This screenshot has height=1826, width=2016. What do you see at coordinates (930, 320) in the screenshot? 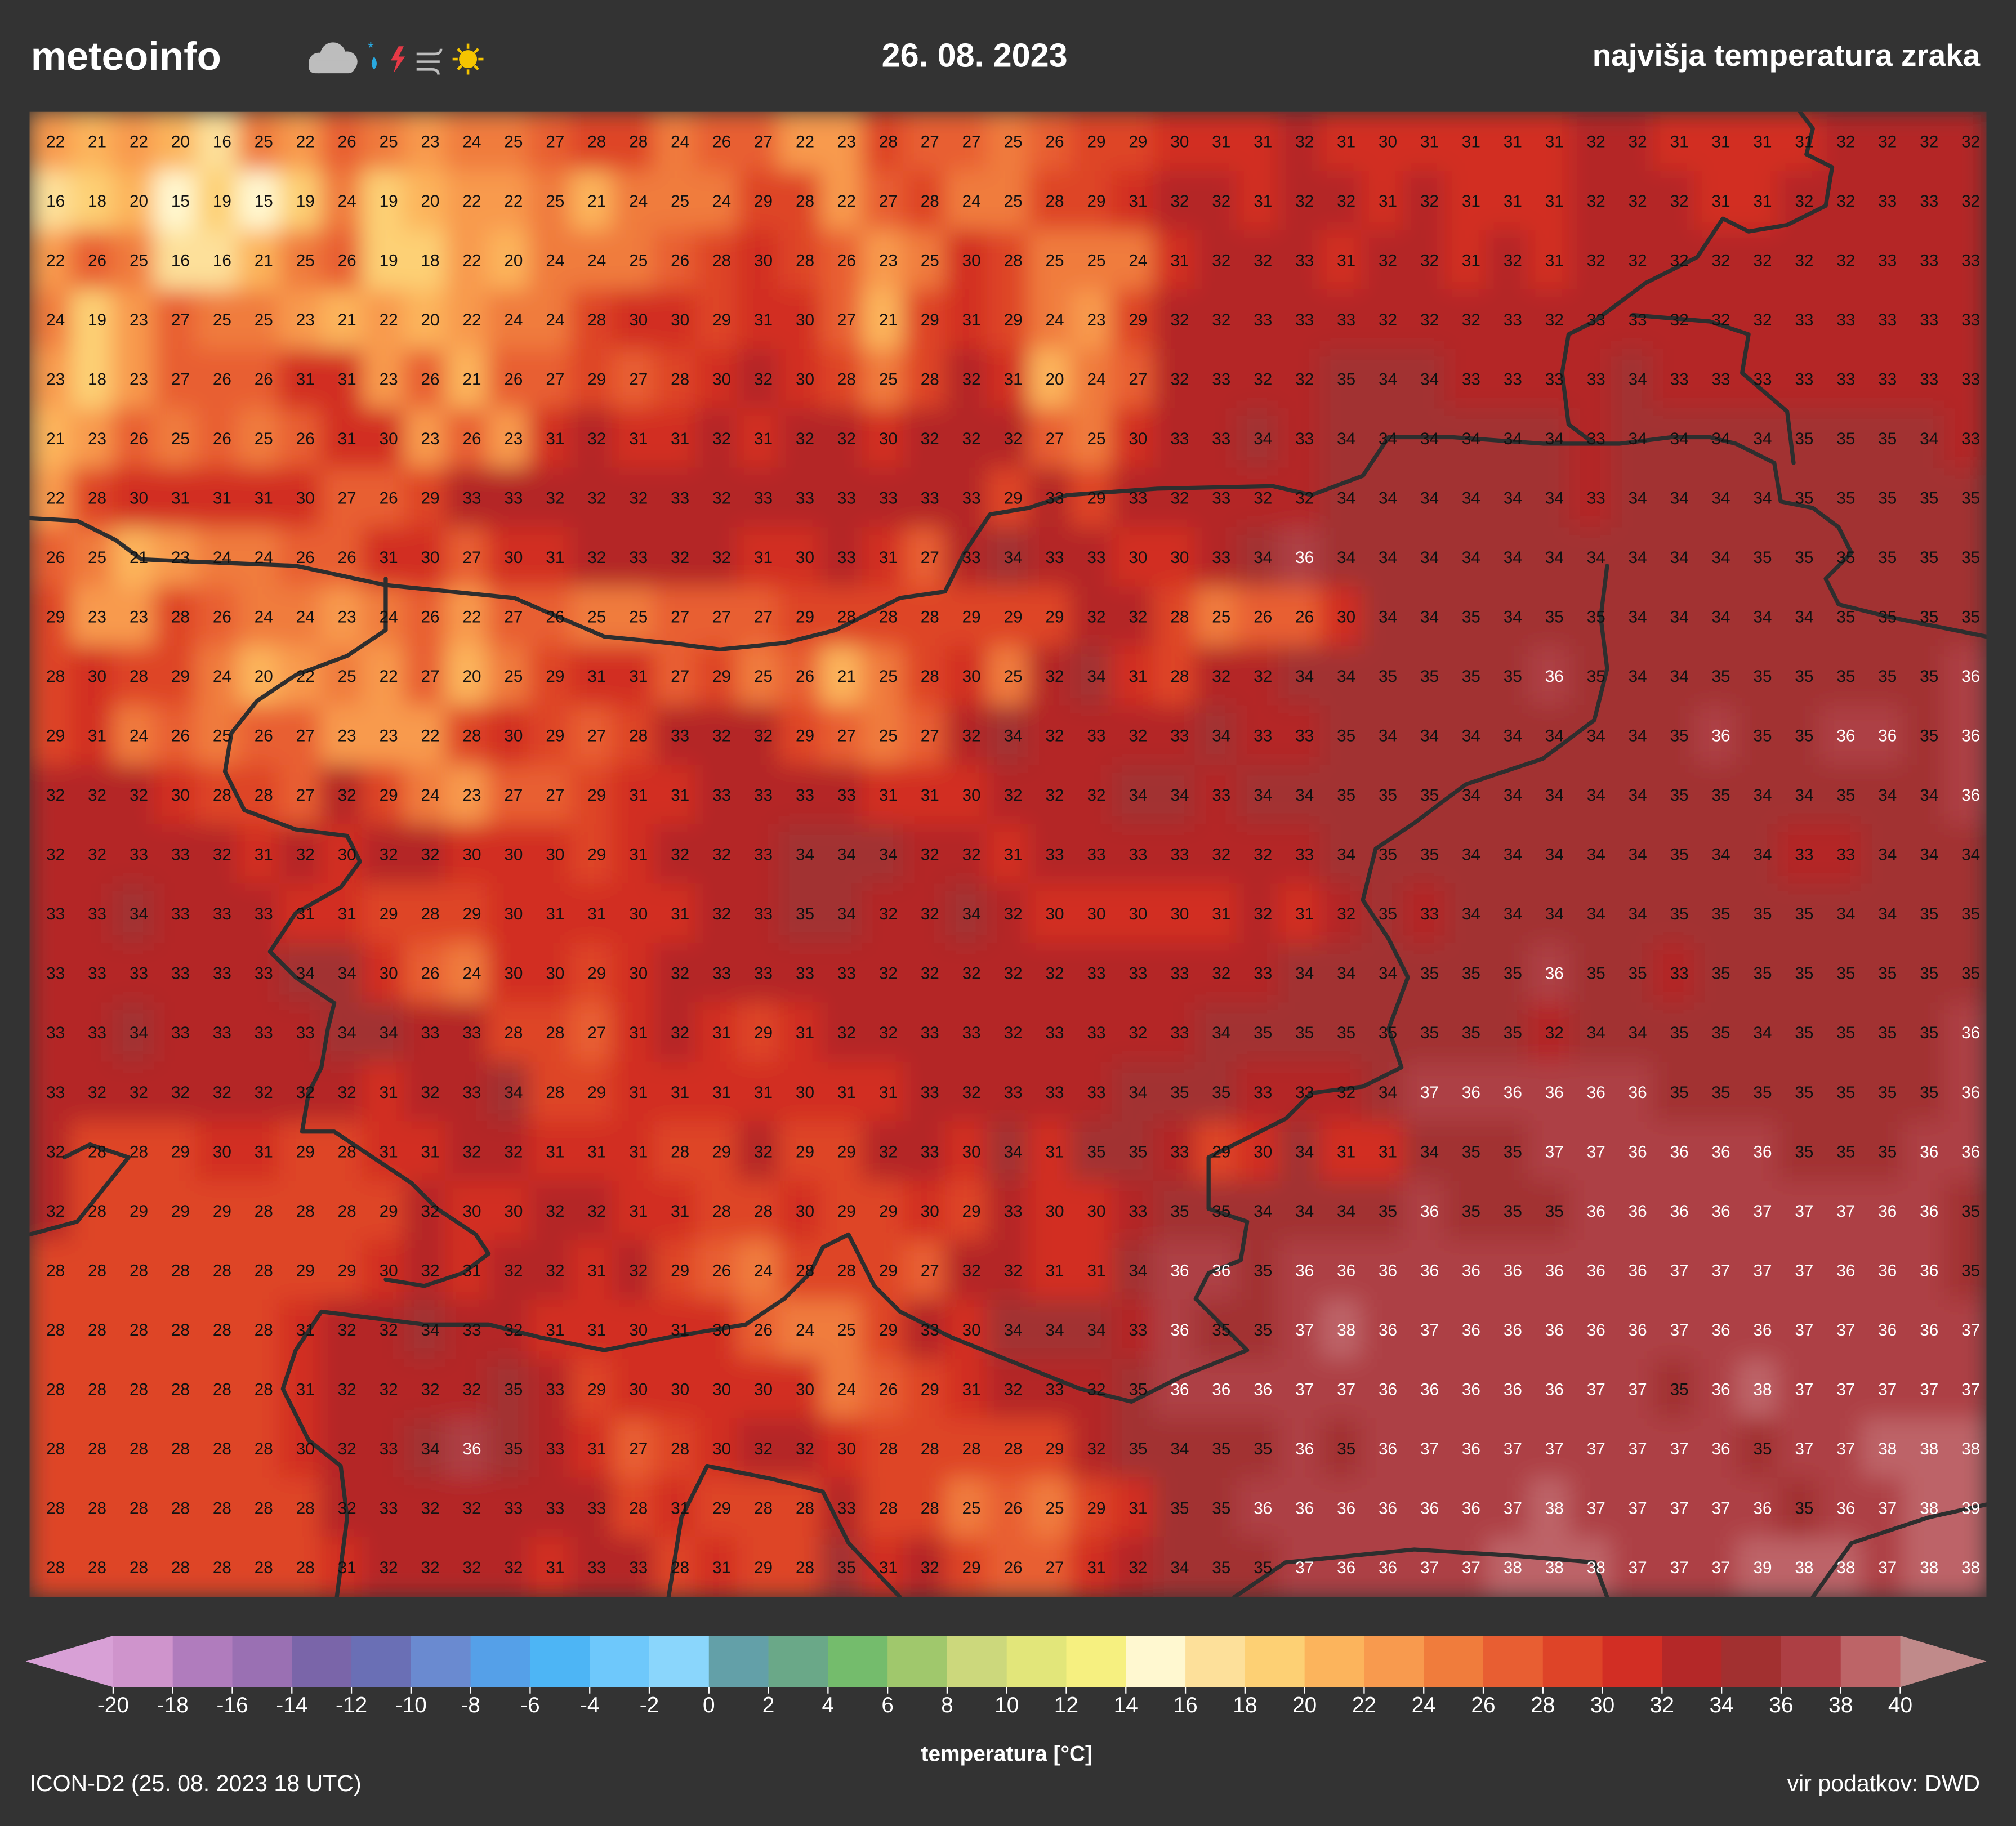
I see `temperature-value: 29` at bounding box center [930, 320].